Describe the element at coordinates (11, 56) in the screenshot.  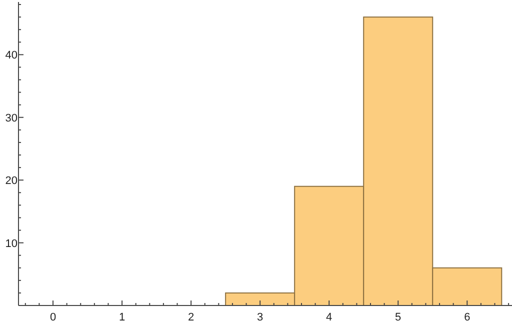
I see `y-tick-label: 40` at that location.